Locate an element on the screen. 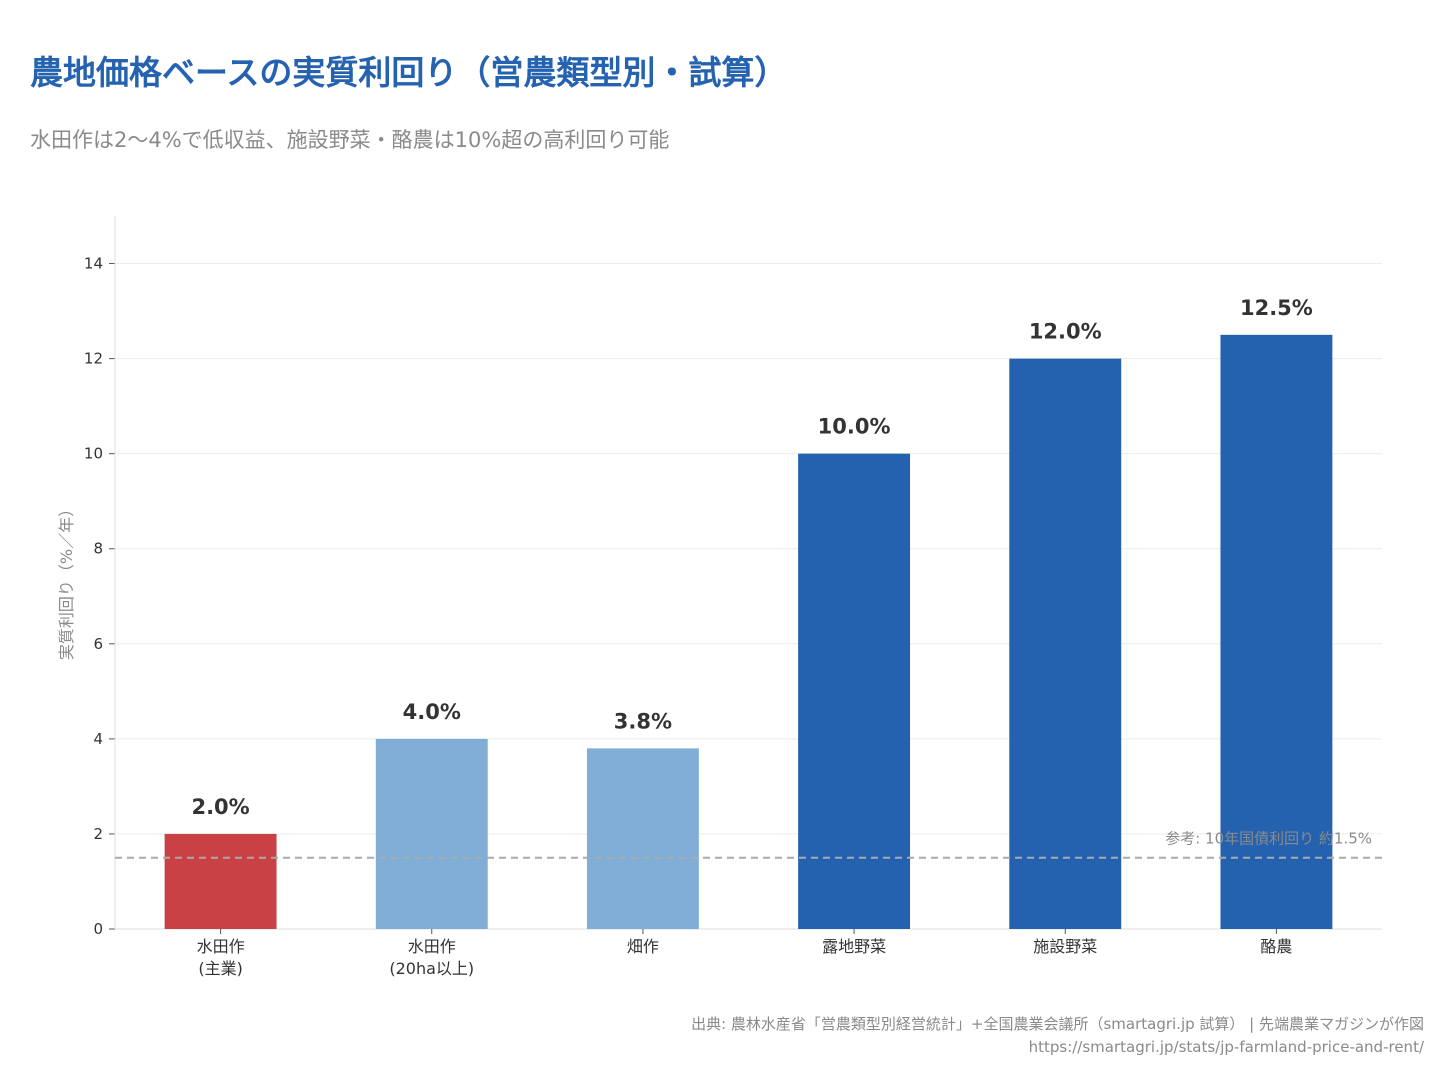 The width and height of the screenshot is (1440, 1080). x-tick-label: 水田作(20ha以上) is located at coordinates (431, 957).